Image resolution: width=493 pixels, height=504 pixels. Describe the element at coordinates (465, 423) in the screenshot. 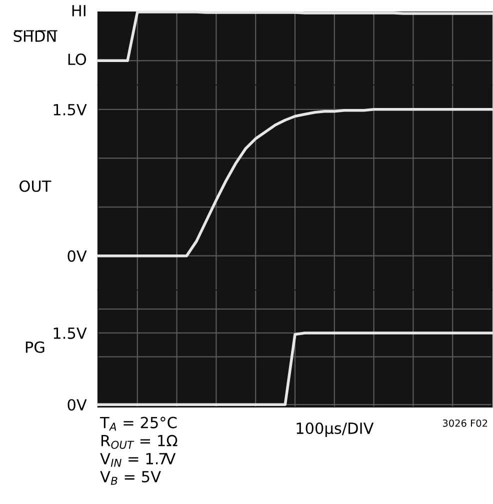

I see `text: 3026 F02` at that location.